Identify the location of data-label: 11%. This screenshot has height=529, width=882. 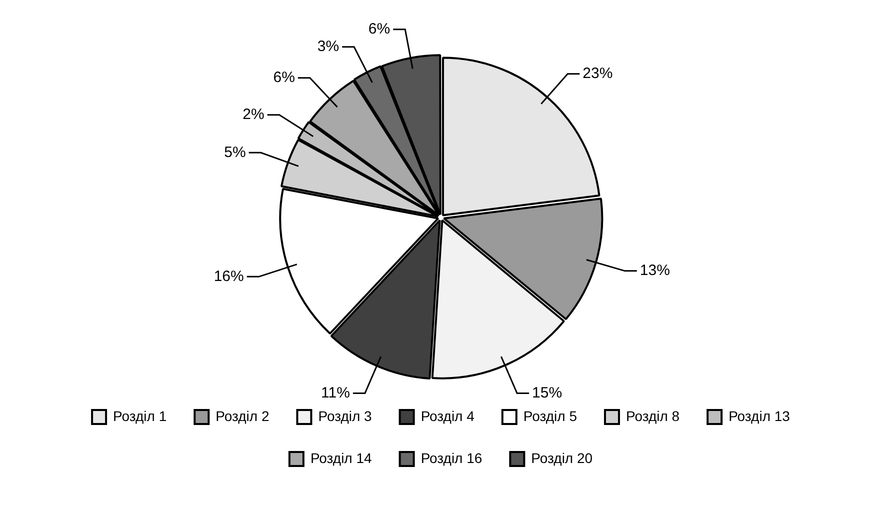
(335, 393).